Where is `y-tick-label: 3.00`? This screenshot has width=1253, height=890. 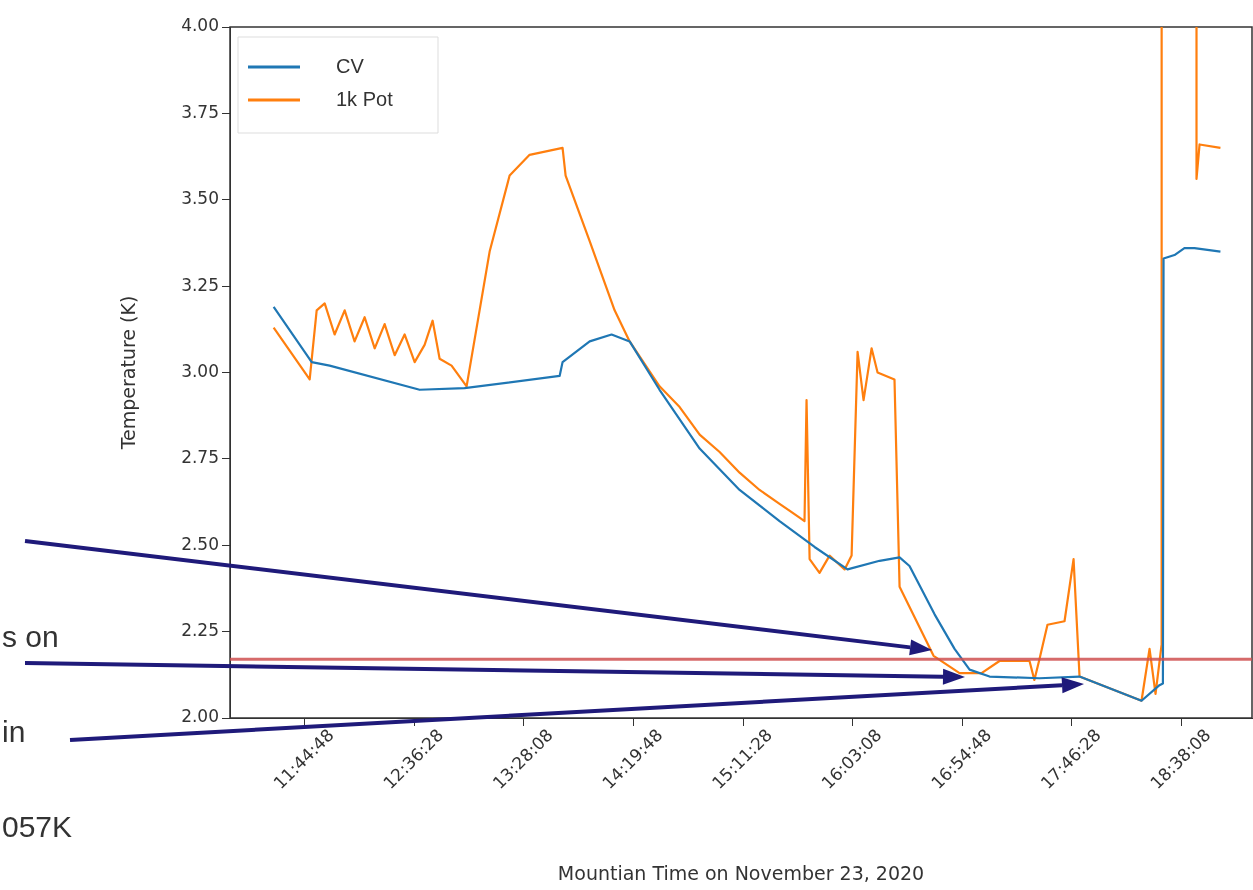
y-tick-label: 3.00 is located at coordinates (200, 370).